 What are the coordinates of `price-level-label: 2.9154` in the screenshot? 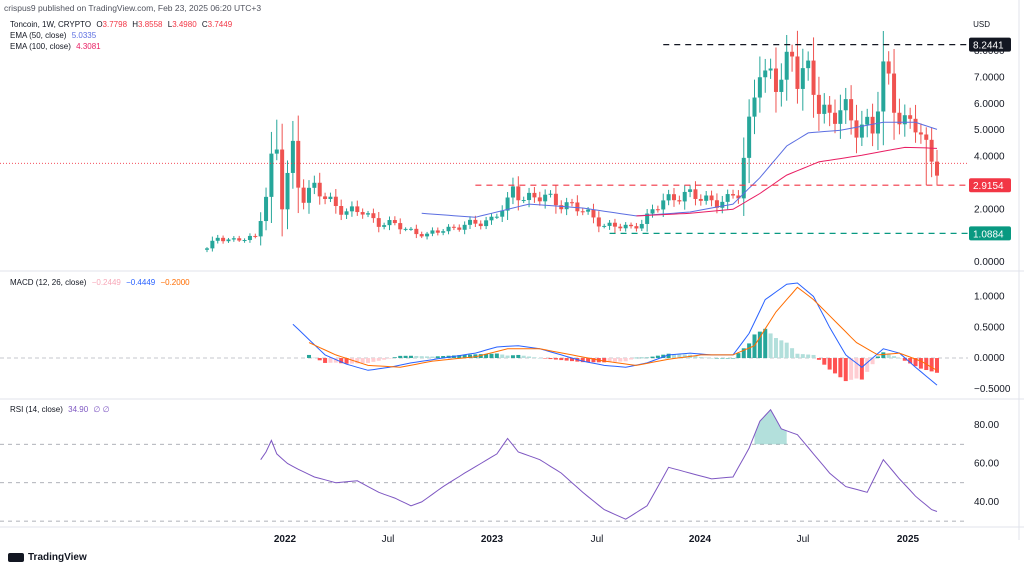 It's located at (988, 186).